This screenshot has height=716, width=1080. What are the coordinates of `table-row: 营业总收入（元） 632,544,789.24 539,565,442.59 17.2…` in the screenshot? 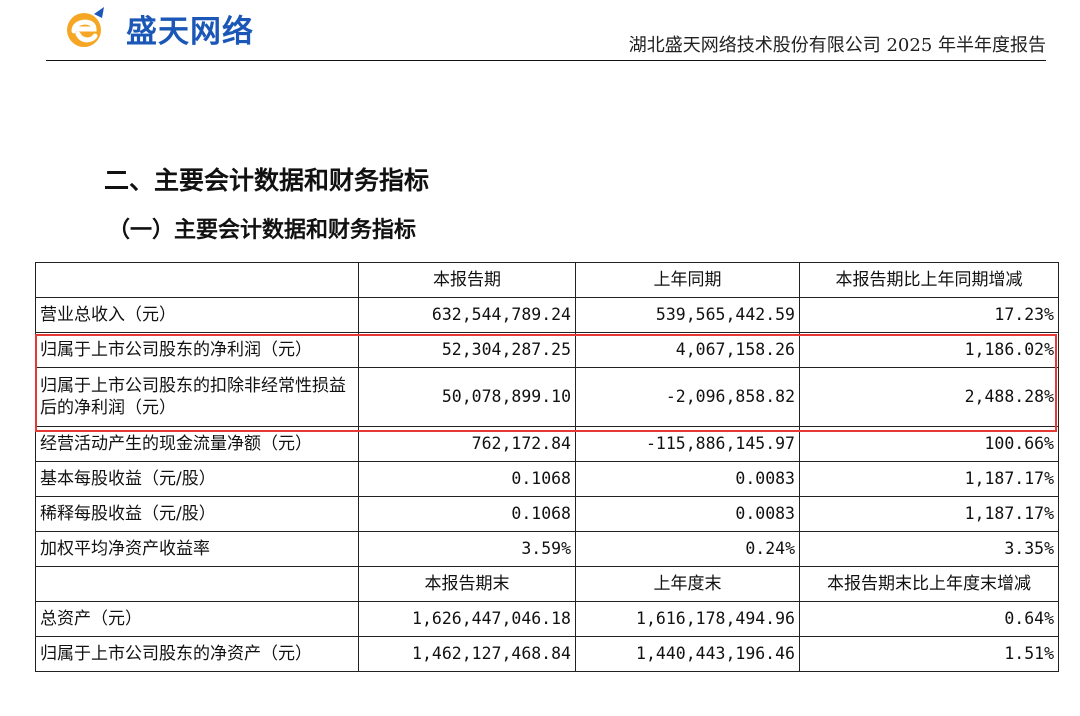 It's located at (547, 315).